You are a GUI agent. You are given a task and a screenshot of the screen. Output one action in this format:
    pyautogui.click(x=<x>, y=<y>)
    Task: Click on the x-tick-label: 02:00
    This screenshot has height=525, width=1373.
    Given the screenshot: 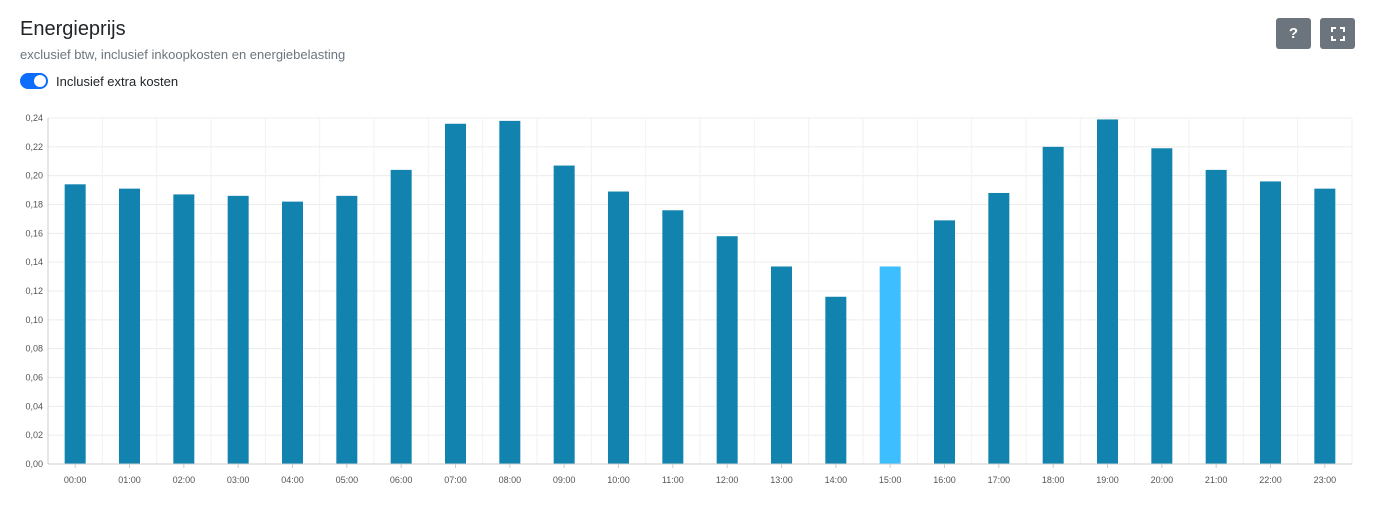 What is the action you would take?
    pyautogui.click(x=184, y=480)
    